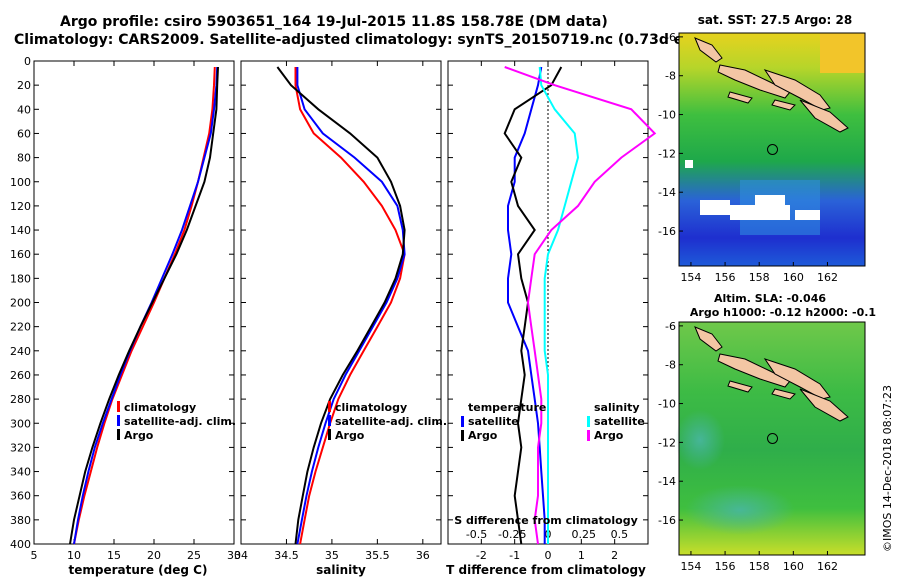 The height and width of the screenshot is (580, 900). I want to click on s-tick-label: 0.25, so click(583, 534).